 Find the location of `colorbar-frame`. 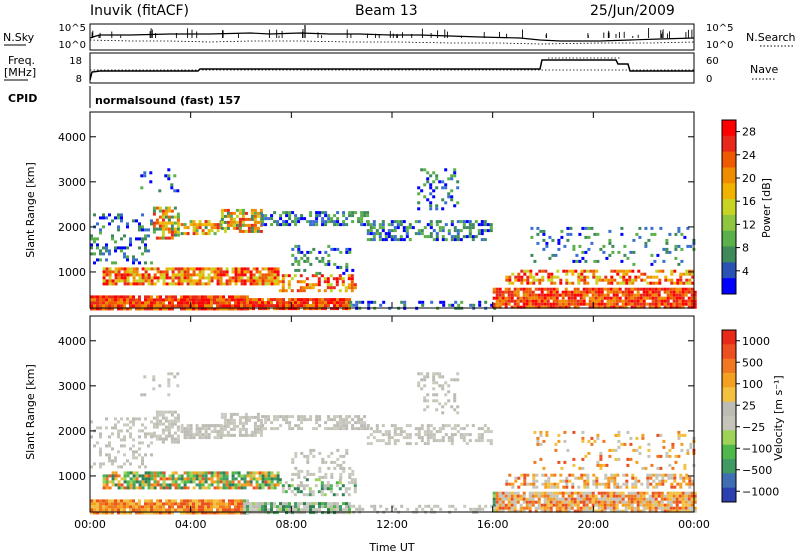

colorbar-frame is located at coordinates (729, 207).